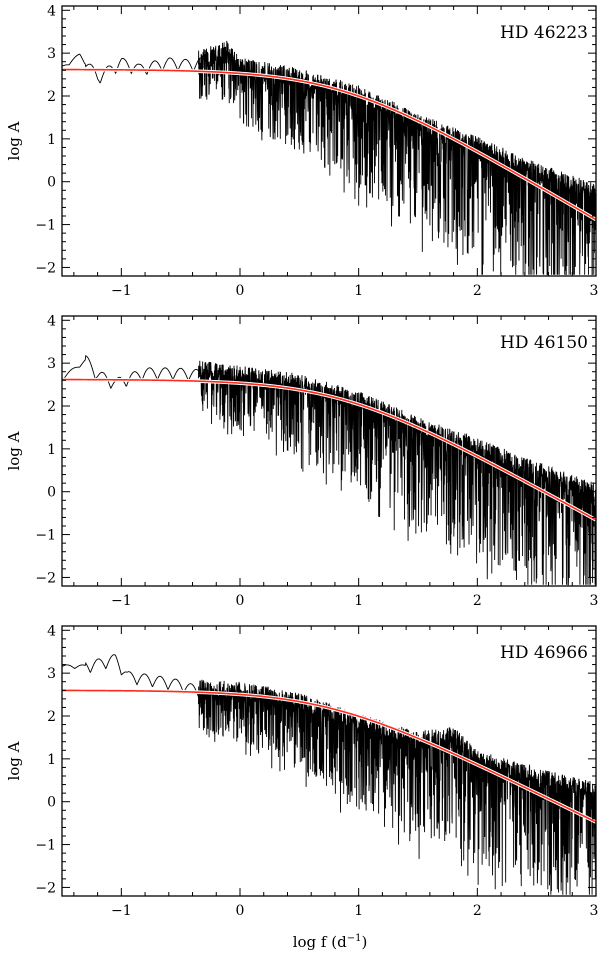 The height and width of the screenshot is (955, 600). I want to click on panel-3-xtick-labels: −1 0 1 2 3, so click(354, 911).